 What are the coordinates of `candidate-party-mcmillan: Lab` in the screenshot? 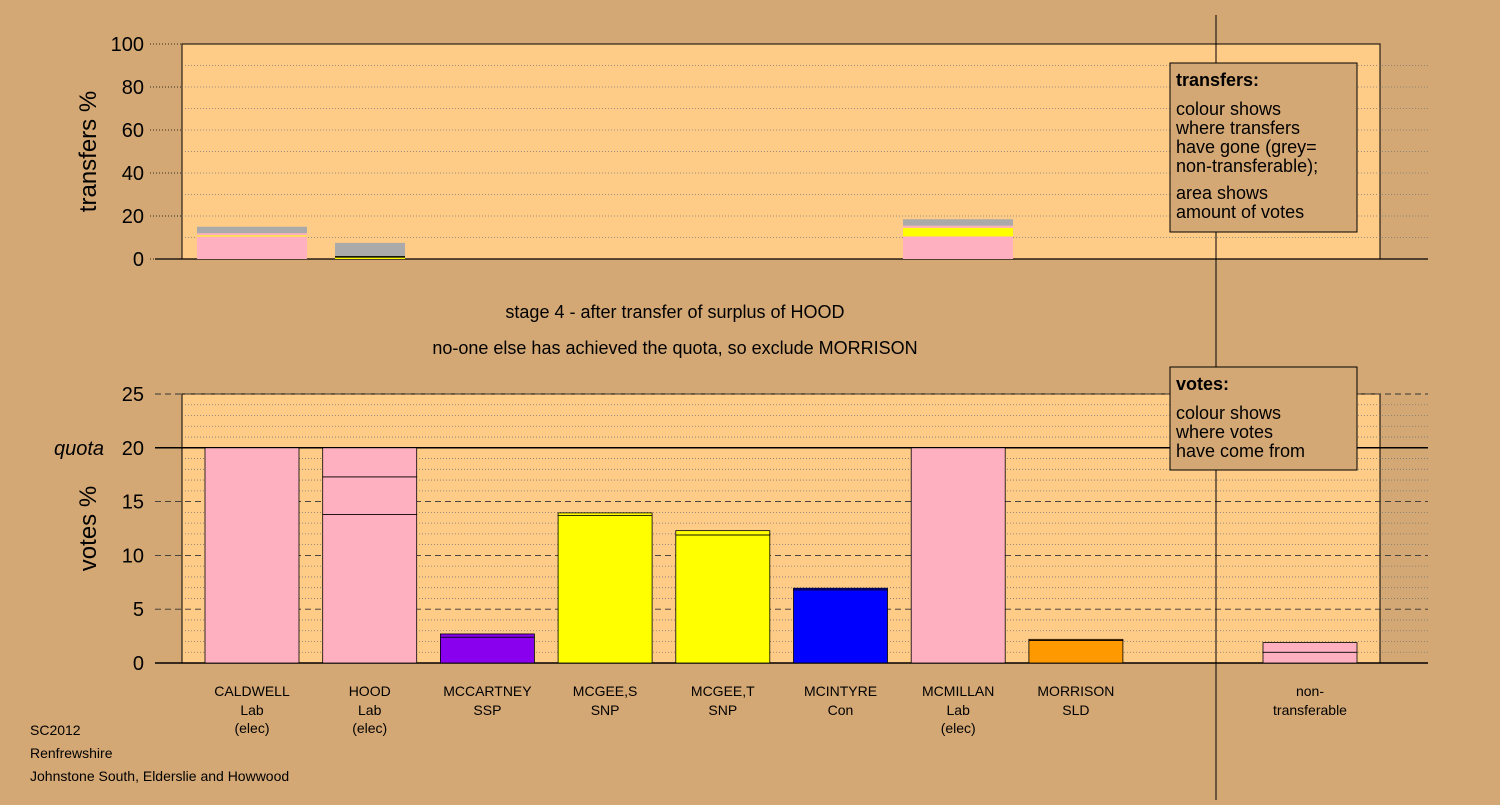 It's located at (959, 710).